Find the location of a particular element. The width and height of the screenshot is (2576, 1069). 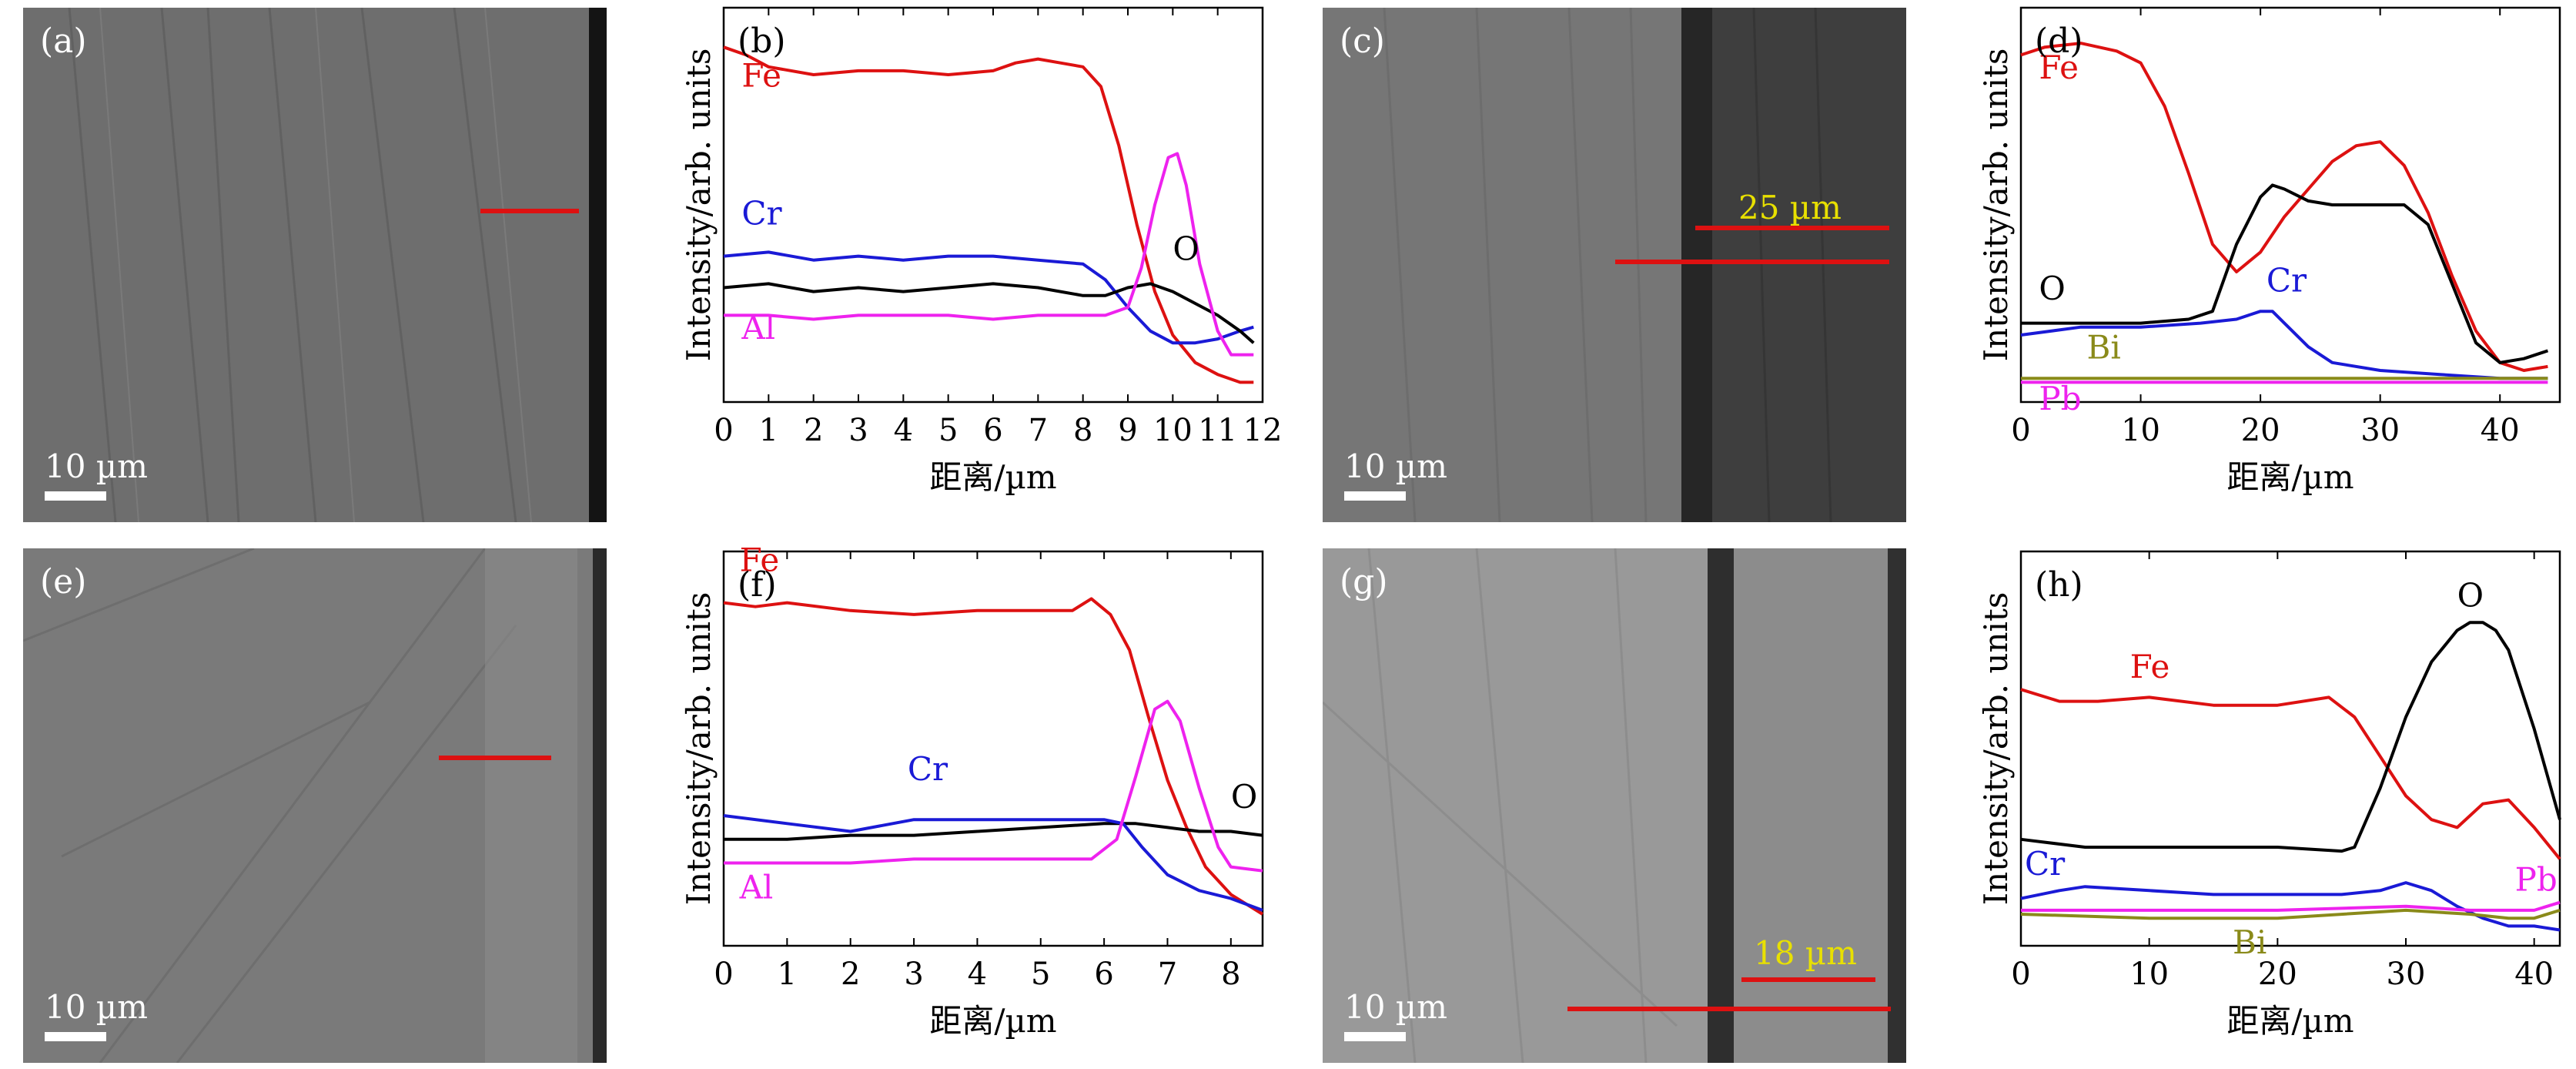

scalebar-line-a is located at coordinates (75, 496).